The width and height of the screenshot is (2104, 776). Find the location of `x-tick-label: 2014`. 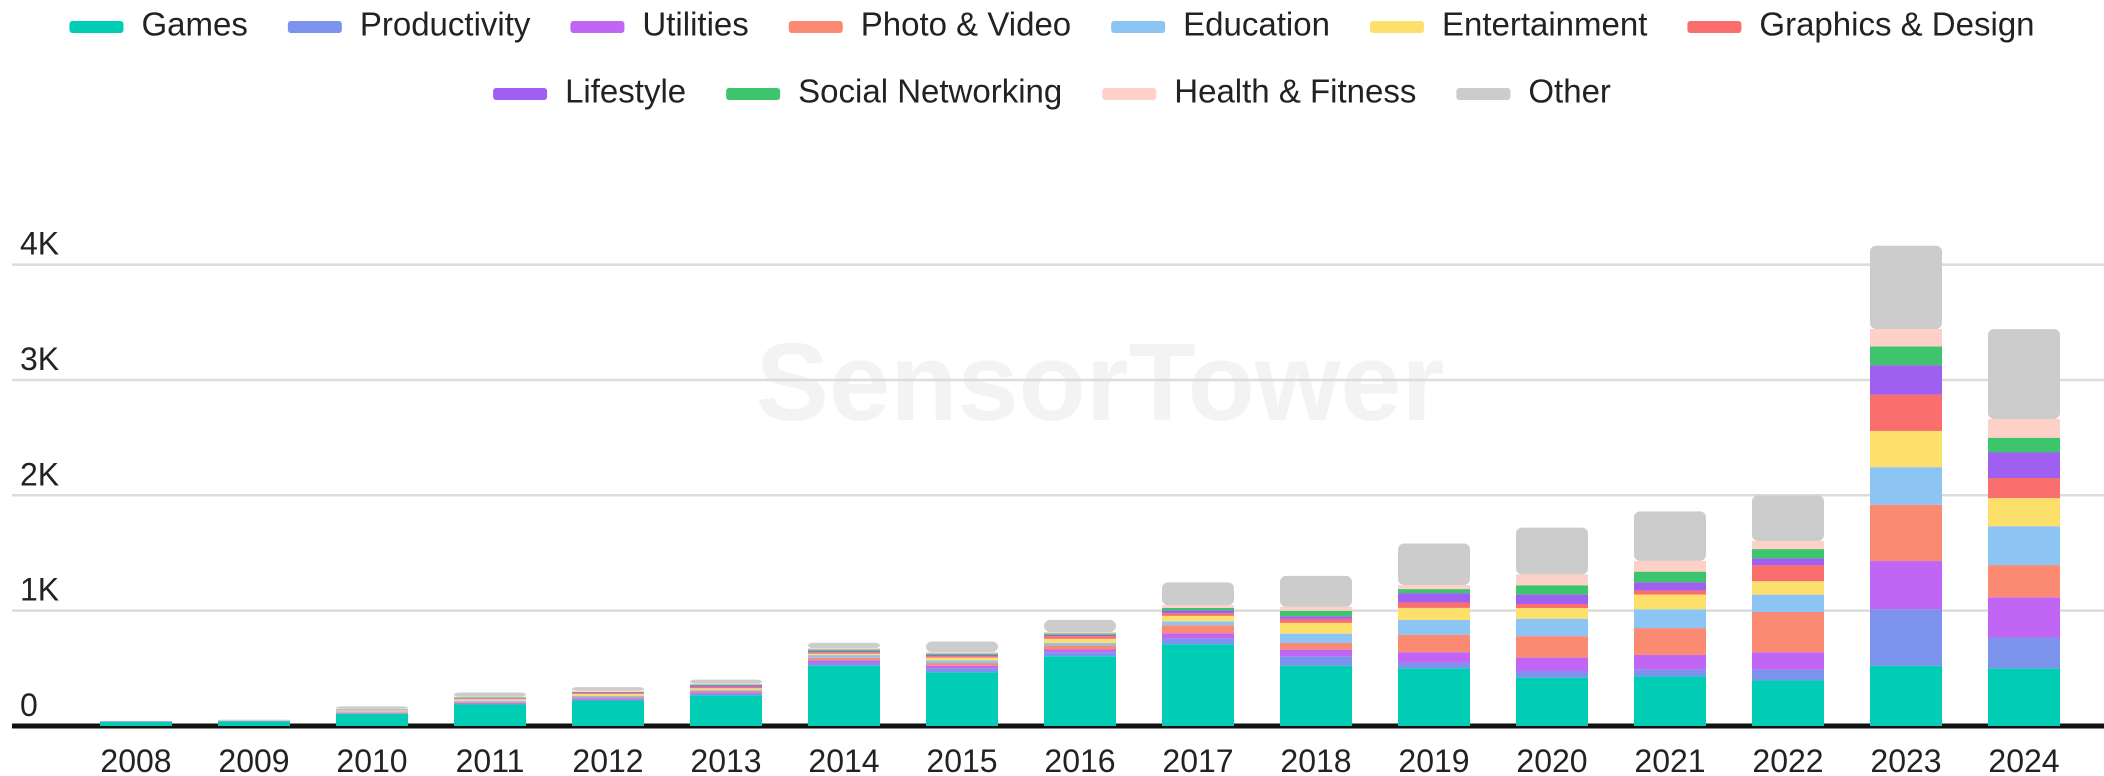

x-tick-label: 2014 is located at coordinates (843, 759).